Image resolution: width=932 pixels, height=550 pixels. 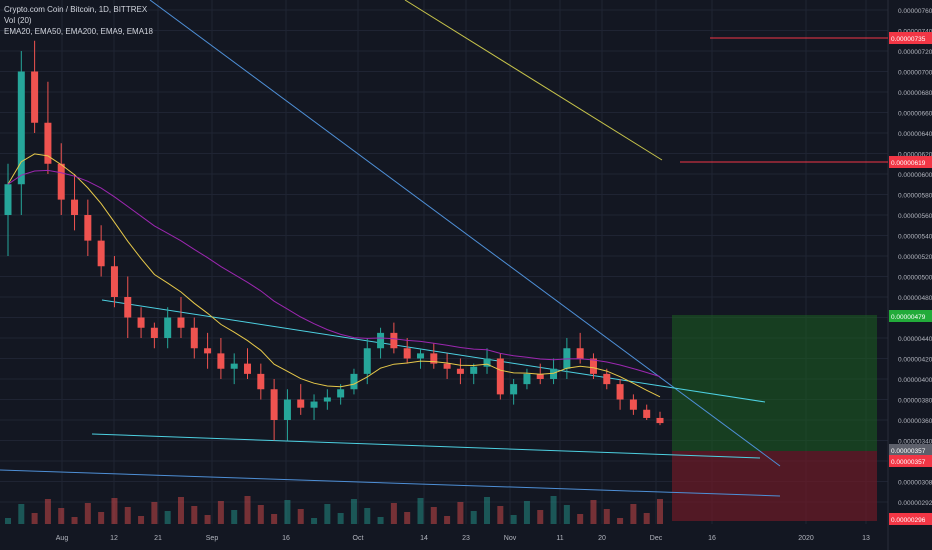 I want to click on y-tick-label: 0.00000380, so click(x=915, y=401).